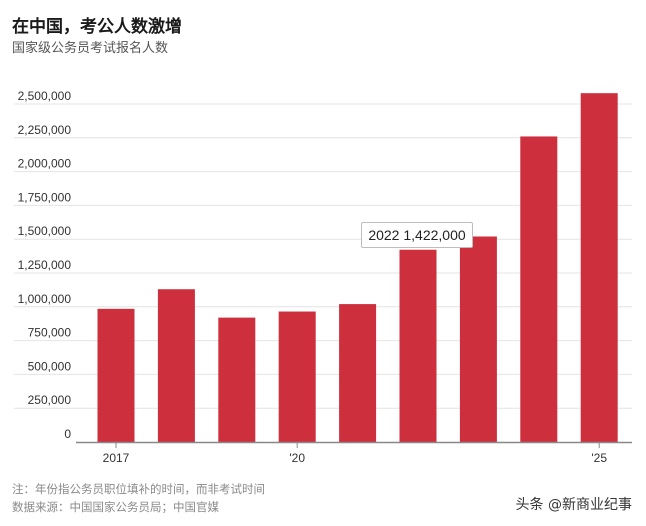 This screenshot has width=646, height=526. What do you see at coordinates (50, 400) in the screenshot?
I see `y-tick-label: 250,000` at bounding box center [50, 400].